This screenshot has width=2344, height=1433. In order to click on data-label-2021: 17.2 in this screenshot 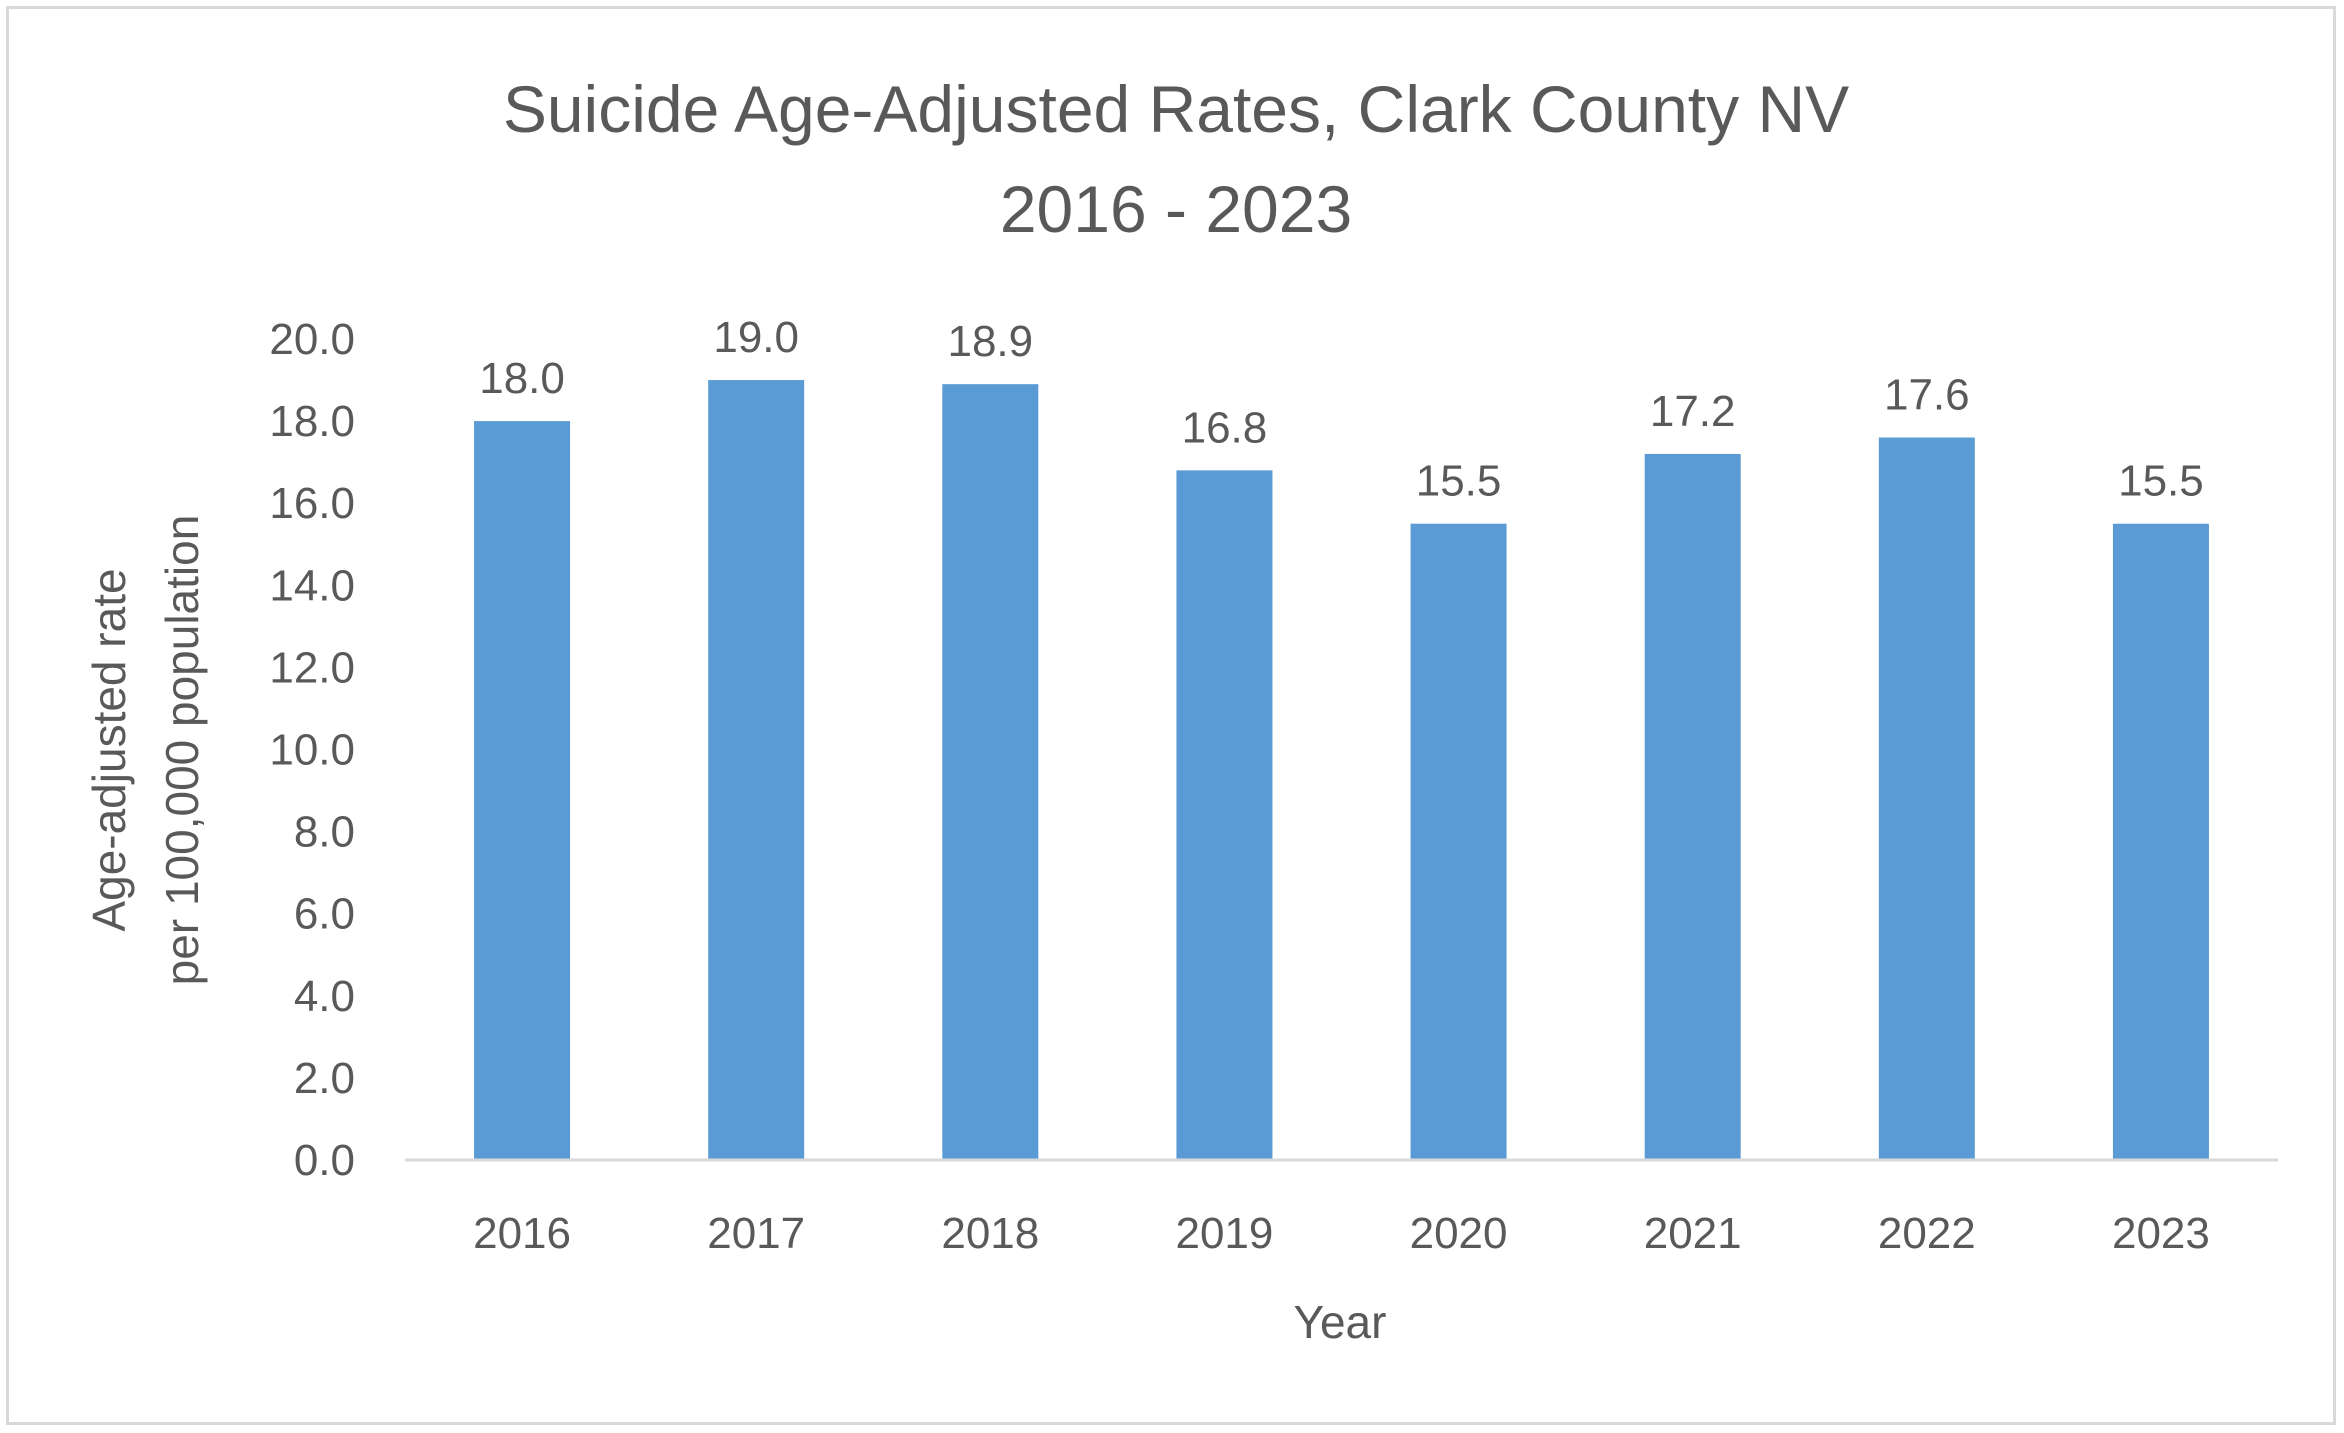, I will do `click(1693, 411)`.